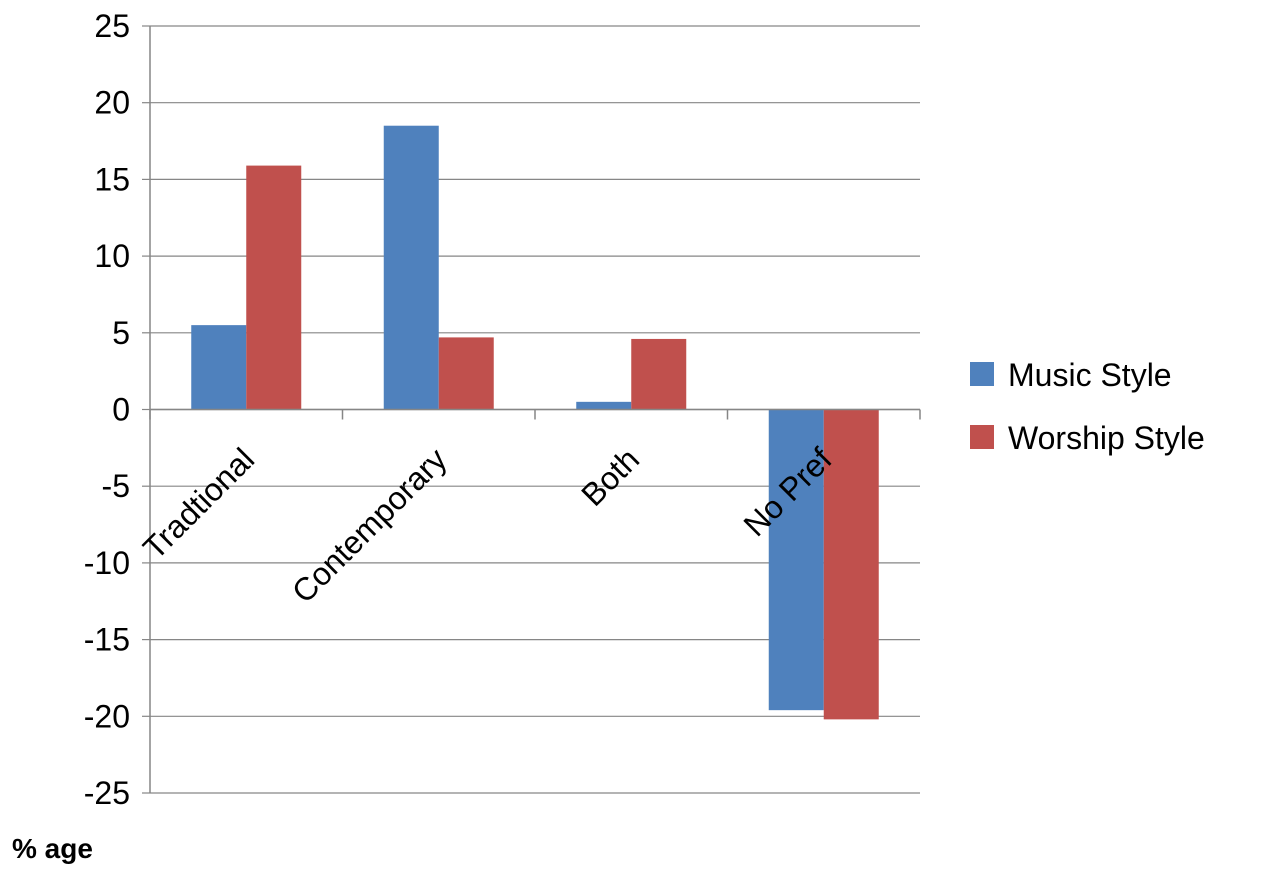 Image resolution: width=1284 pixels, height=879 pixels. What do you see at coordinates (121, 410) in the screenshot?
I see `y-tick-label: 0` at bounding box center [121, 410].